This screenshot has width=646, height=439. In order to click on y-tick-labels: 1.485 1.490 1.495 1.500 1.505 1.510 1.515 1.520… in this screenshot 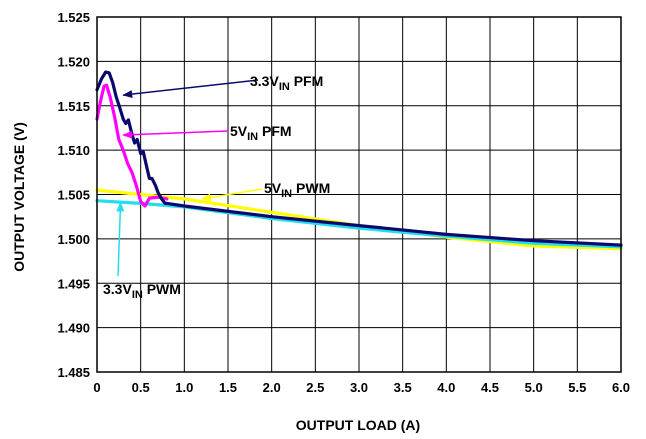, I will do `click(73, 195)`.